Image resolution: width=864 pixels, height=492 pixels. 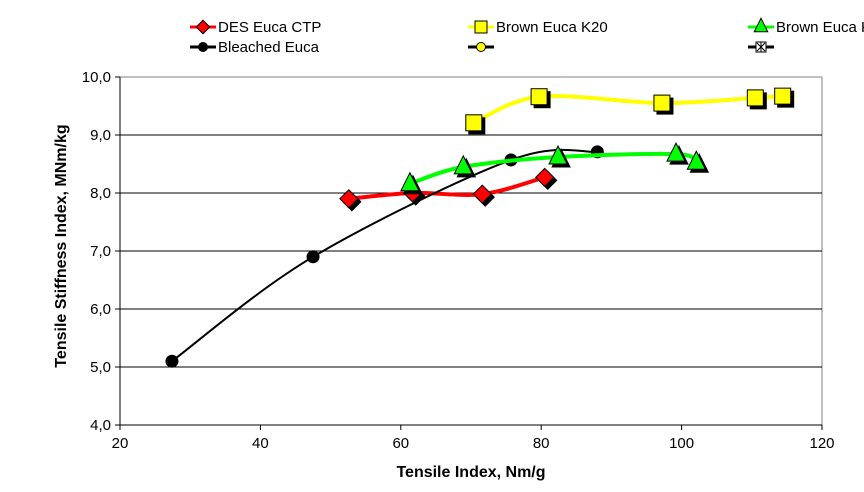 What do you see at coordinates (100, 367) in the screenshot?
I see `y-tick-label: 5,0` at bounding box center [100, 367].